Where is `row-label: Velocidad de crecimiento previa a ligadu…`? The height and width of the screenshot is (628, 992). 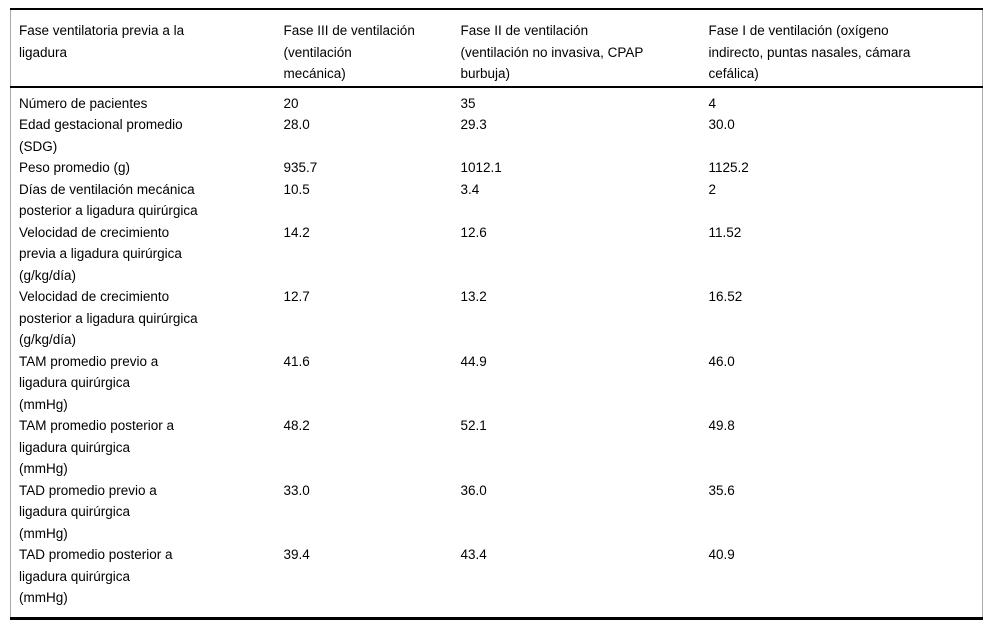 row-label: Velocidad de crecimiento previa a ligadu… is located at coordinates (100, 253).